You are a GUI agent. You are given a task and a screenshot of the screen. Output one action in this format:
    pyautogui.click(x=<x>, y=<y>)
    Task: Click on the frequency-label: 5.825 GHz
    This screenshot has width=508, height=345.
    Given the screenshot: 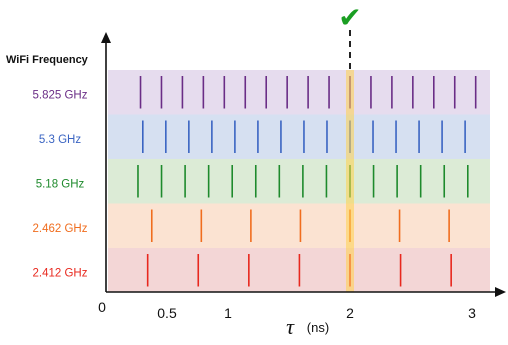 What is the action you would take?
    pyautogui.click(x=60, y=95)
    